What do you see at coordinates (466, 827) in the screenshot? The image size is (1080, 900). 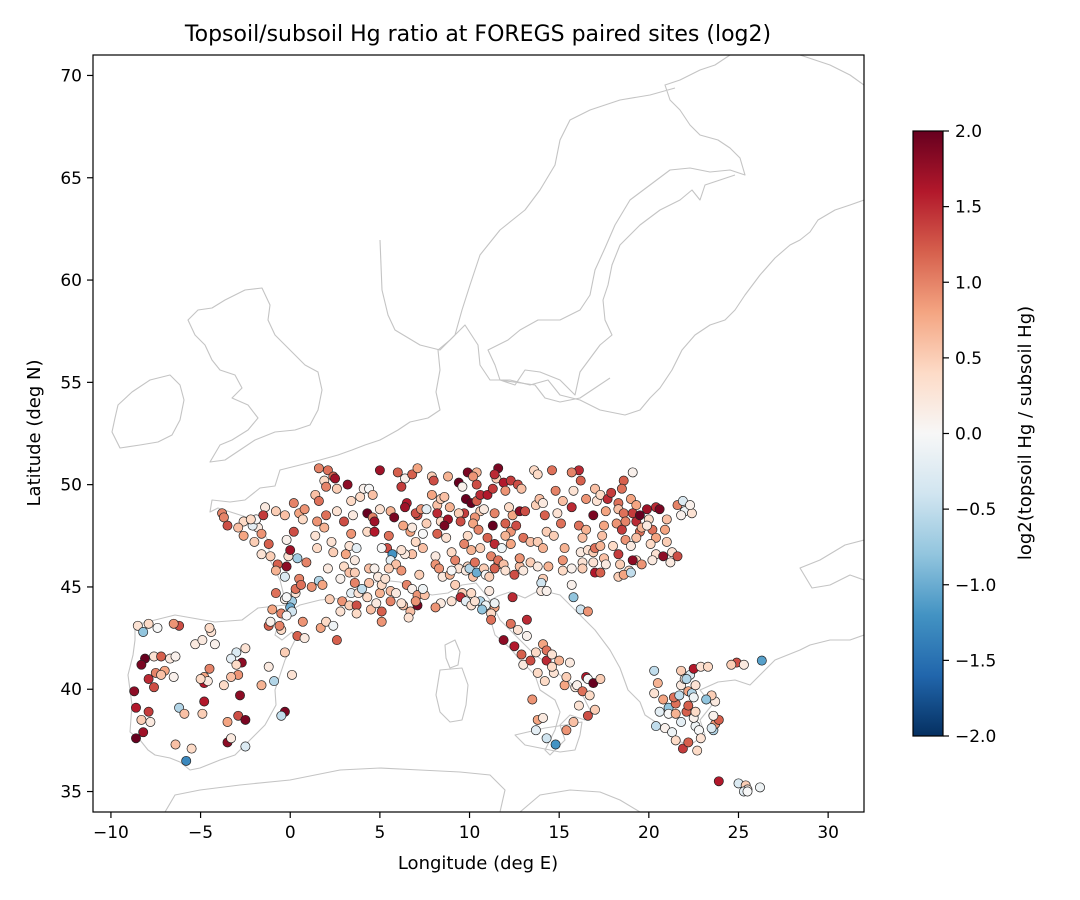 I see `x-axis-ticks: −10 −5 0 5 10 15 20 25 30` at bounding box center [466, 827].